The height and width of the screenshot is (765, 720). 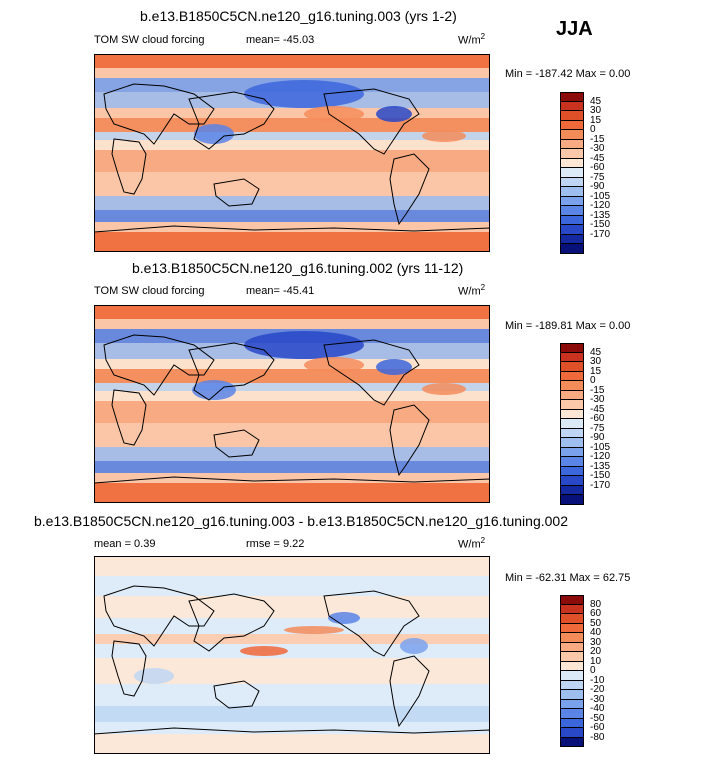 What do you see at coordinates (596, 661) in the screenshot?
I see `colorbar-tick-label: 10` at bounding box center [596, 661].